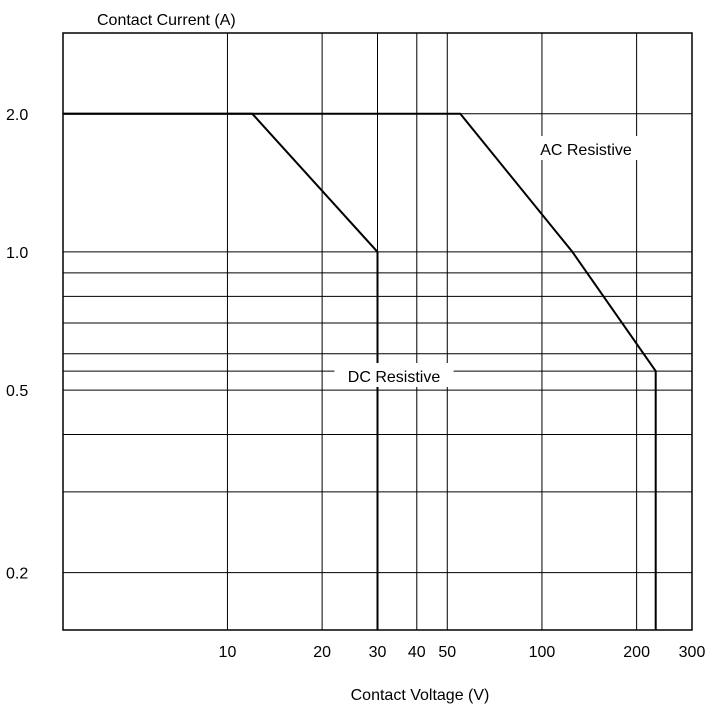  Describe the element at coordinates (394, 377) in the screenshot. I see `series-label: DC Resistive` at that location.